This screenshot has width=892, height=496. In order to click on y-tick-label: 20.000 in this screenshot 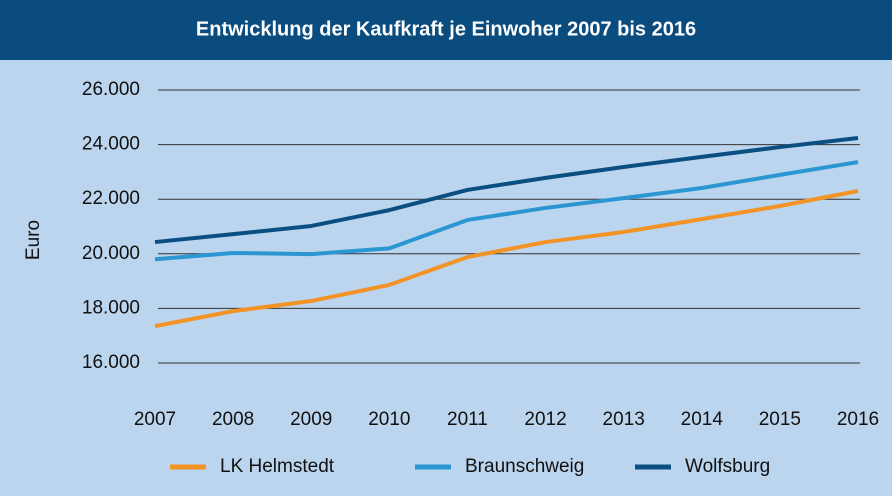, I will do `click(111, 253)`.